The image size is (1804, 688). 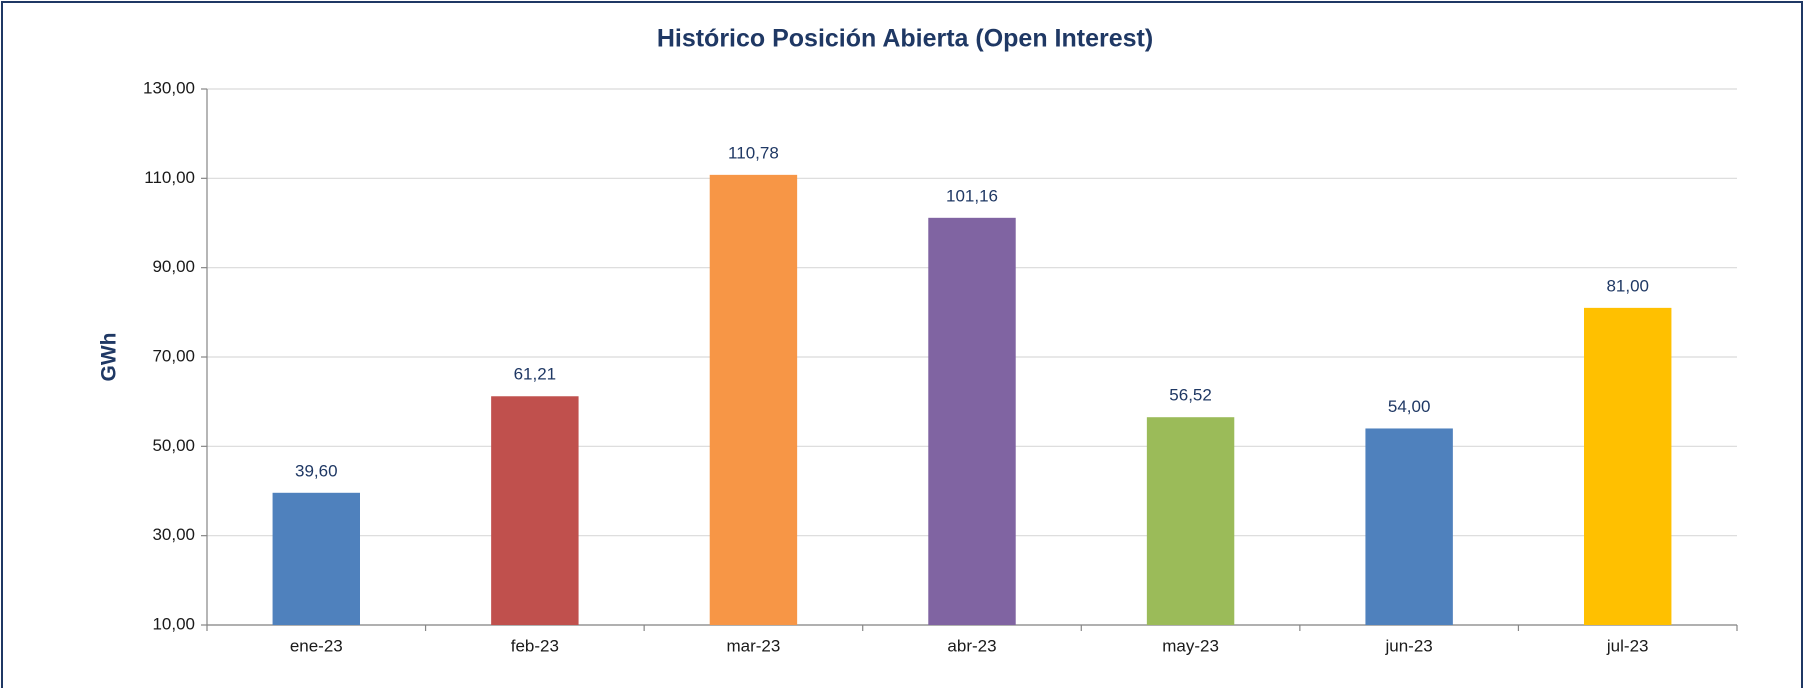 What do you see at coordinates (1409, 406) in the screenshot?
I see `data-label: 54,00` at bounding box center [1409, 406].